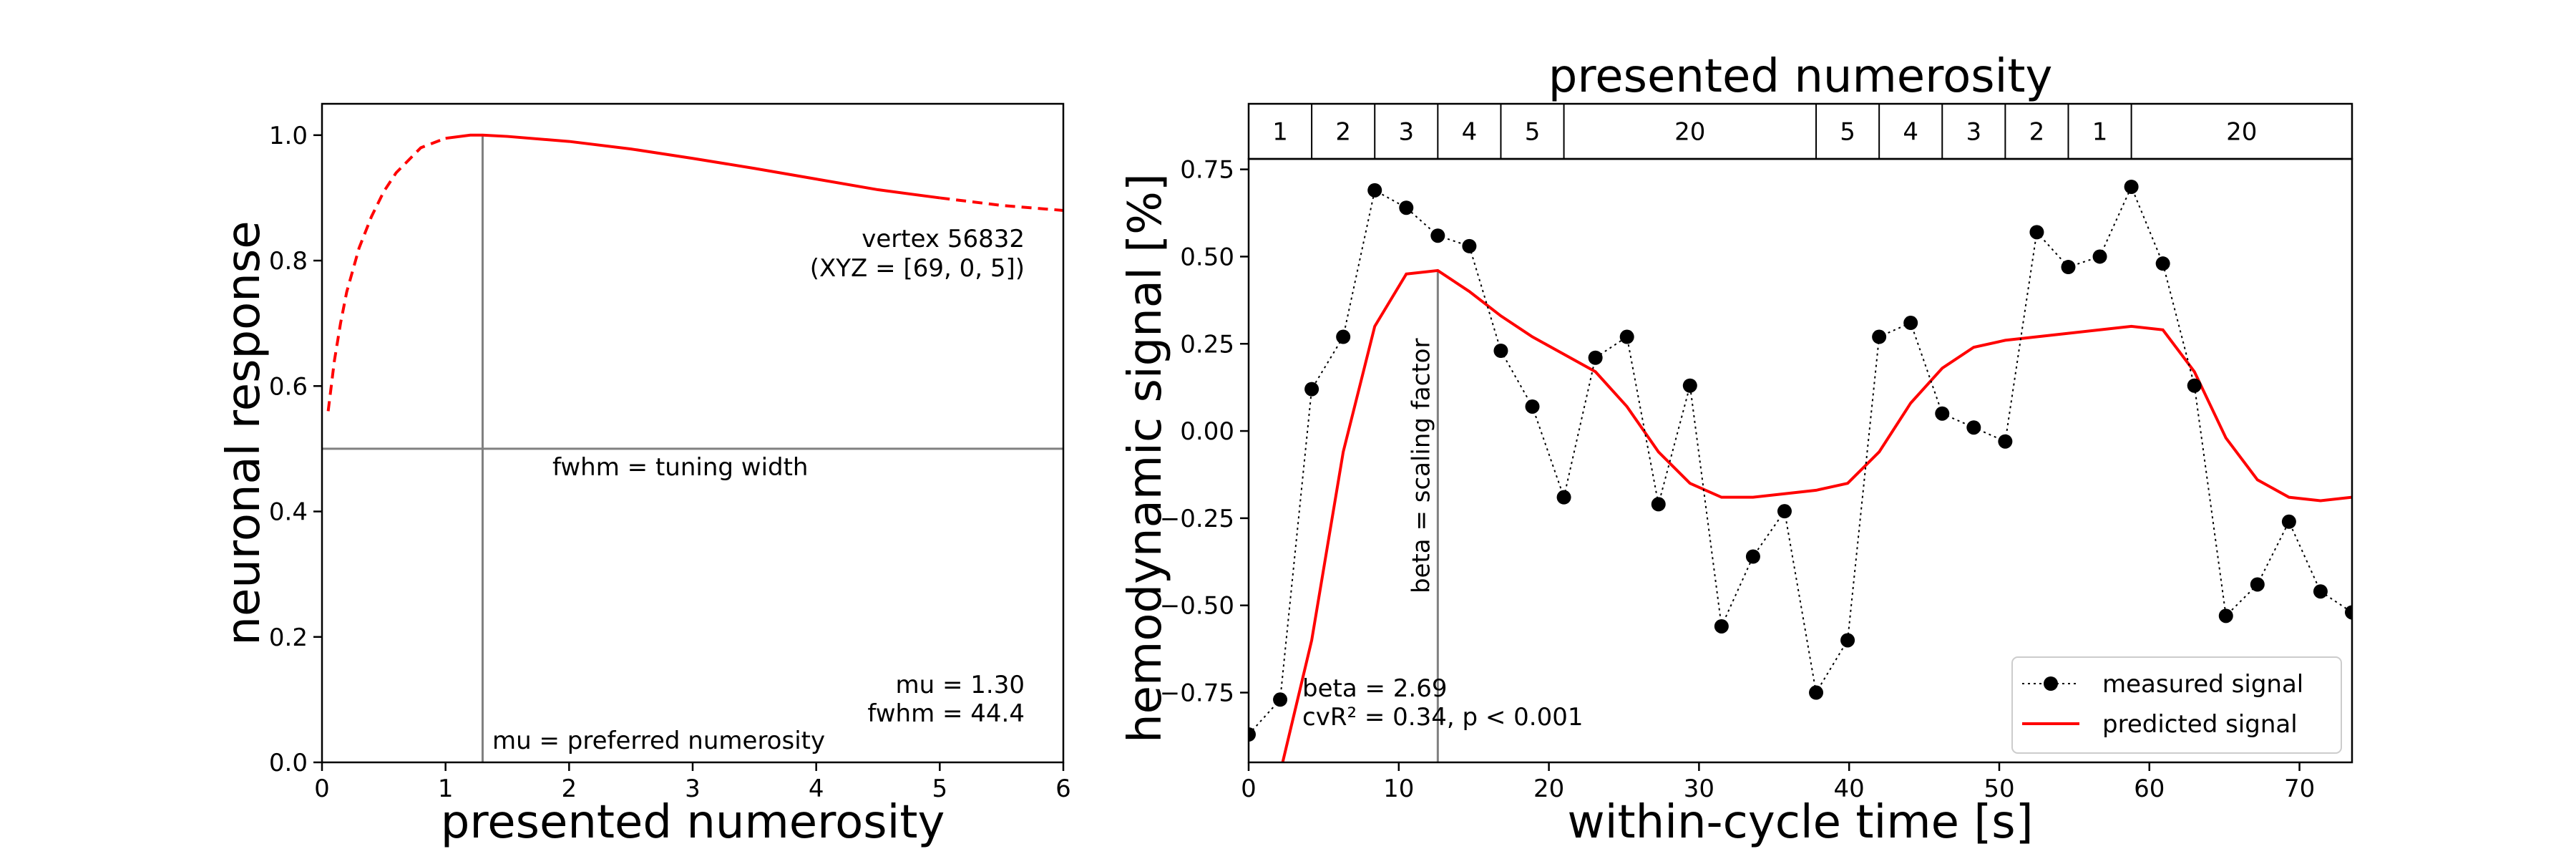 This screenshot has width=2576, height=859. What do you see at coordinates (2202, 684) in the screenshot?
I see `legend-measured-label: measured signal` at bounding box center [2202, 684].